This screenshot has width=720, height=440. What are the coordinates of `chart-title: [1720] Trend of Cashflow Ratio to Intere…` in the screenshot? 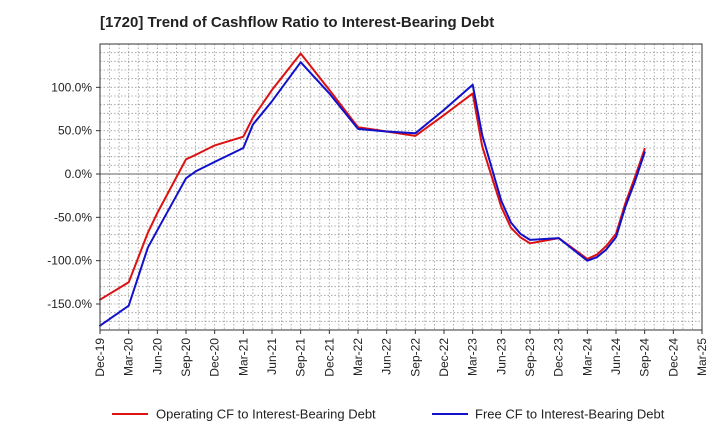 It's located at (297, 22).